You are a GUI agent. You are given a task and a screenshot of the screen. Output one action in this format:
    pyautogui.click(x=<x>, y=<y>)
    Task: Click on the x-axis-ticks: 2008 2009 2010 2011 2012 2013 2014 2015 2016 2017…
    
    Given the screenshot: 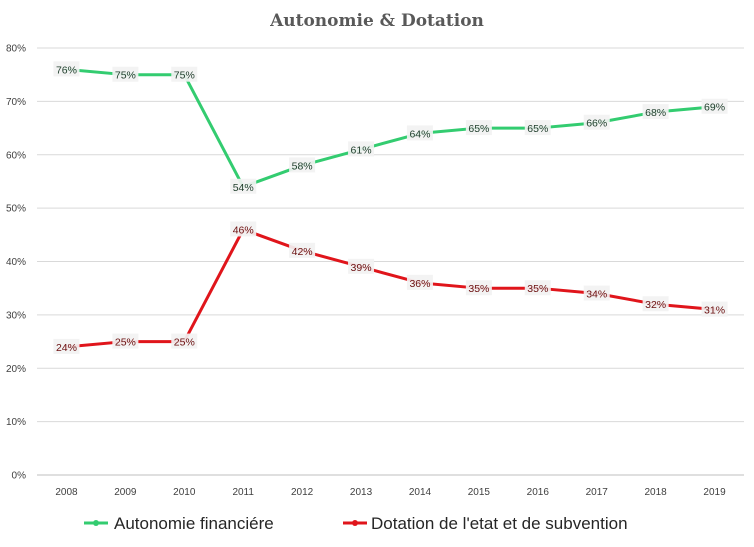 What is the action you would take?
    pyautogui.click(x=390, y=492)
    